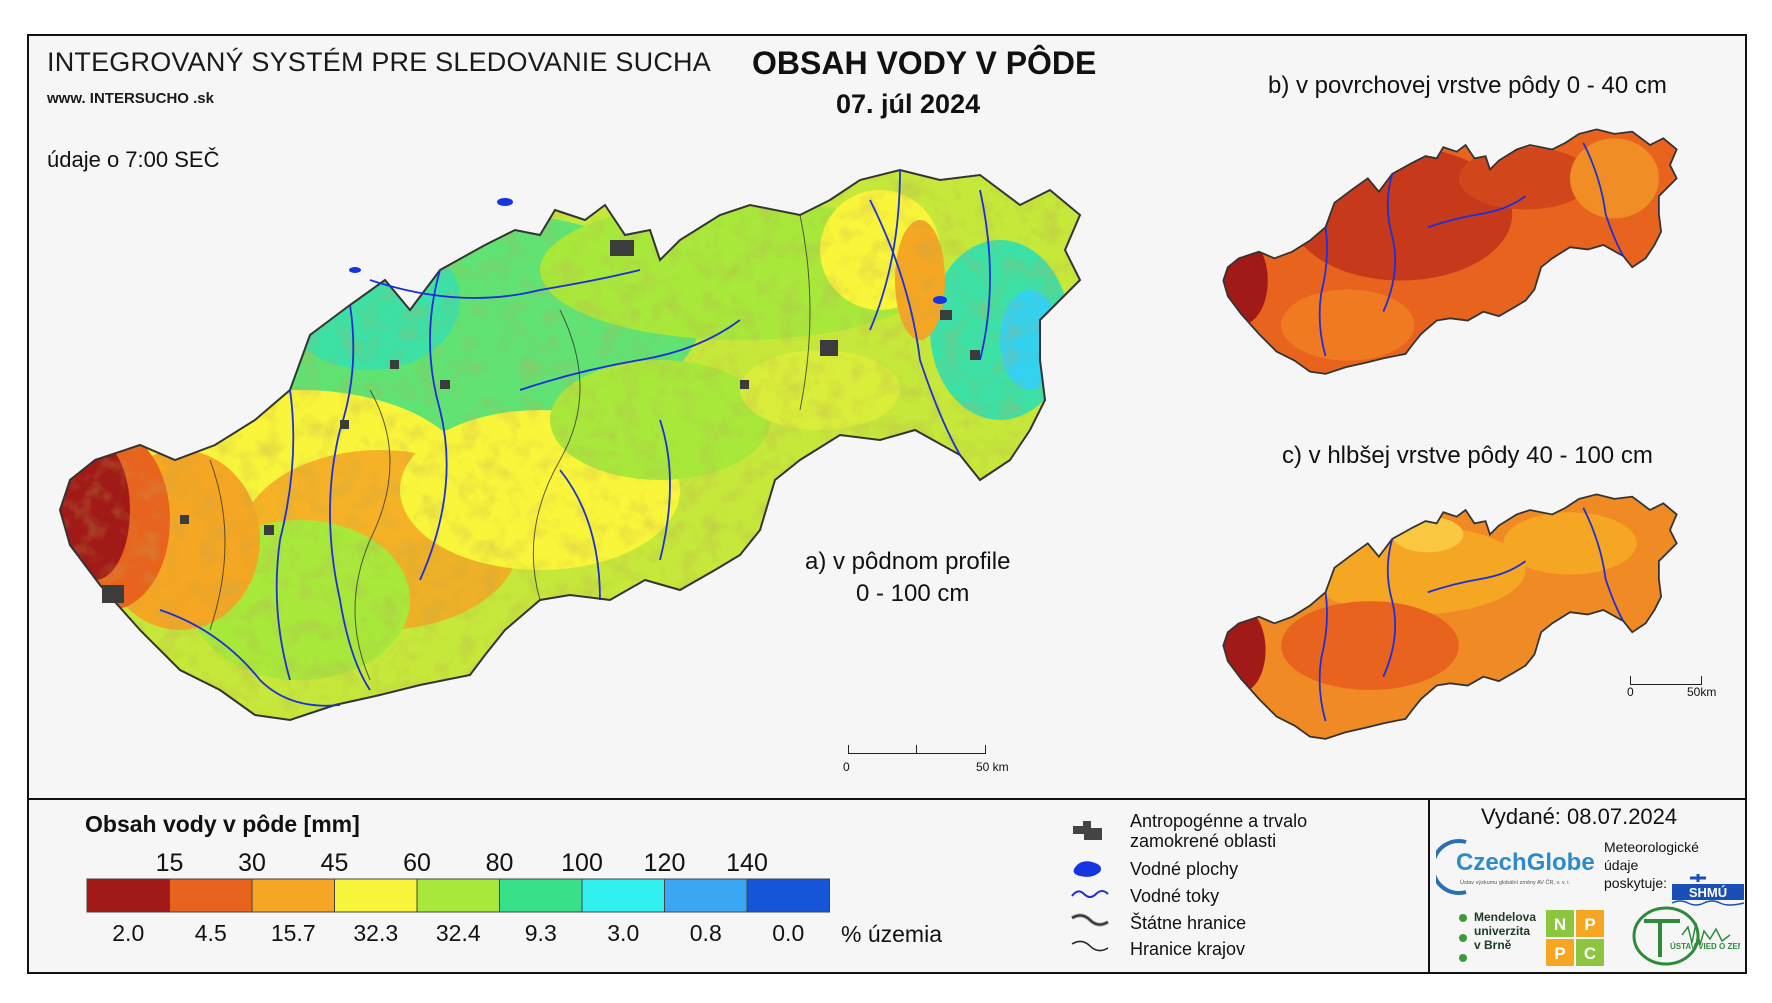 This screenshot has height=1003, width=1772. I want to click on legend-percent-label: 0.0, so click(788, 933).